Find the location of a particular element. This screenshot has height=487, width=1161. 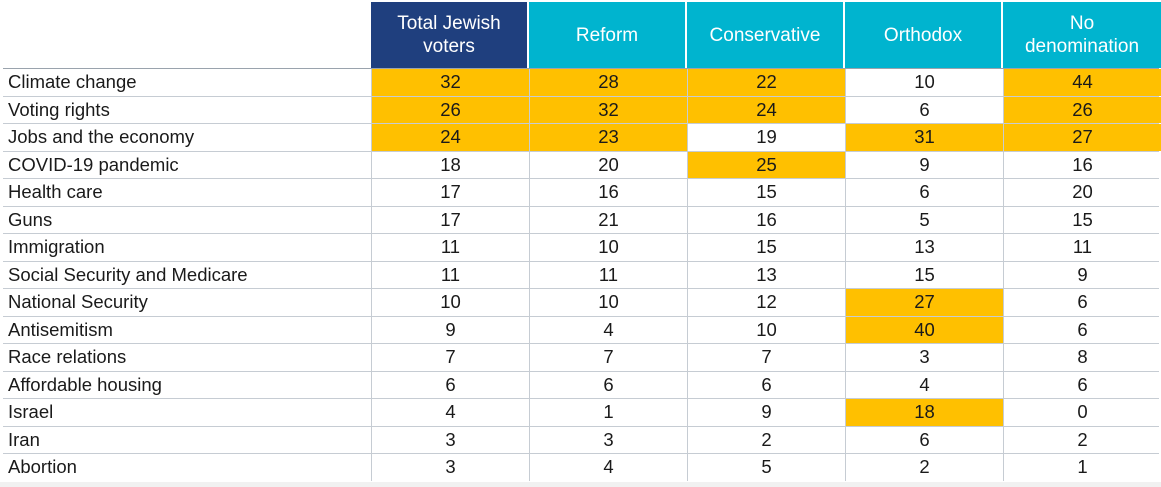

value-cell: 22 is located at coordinates (766, 82).